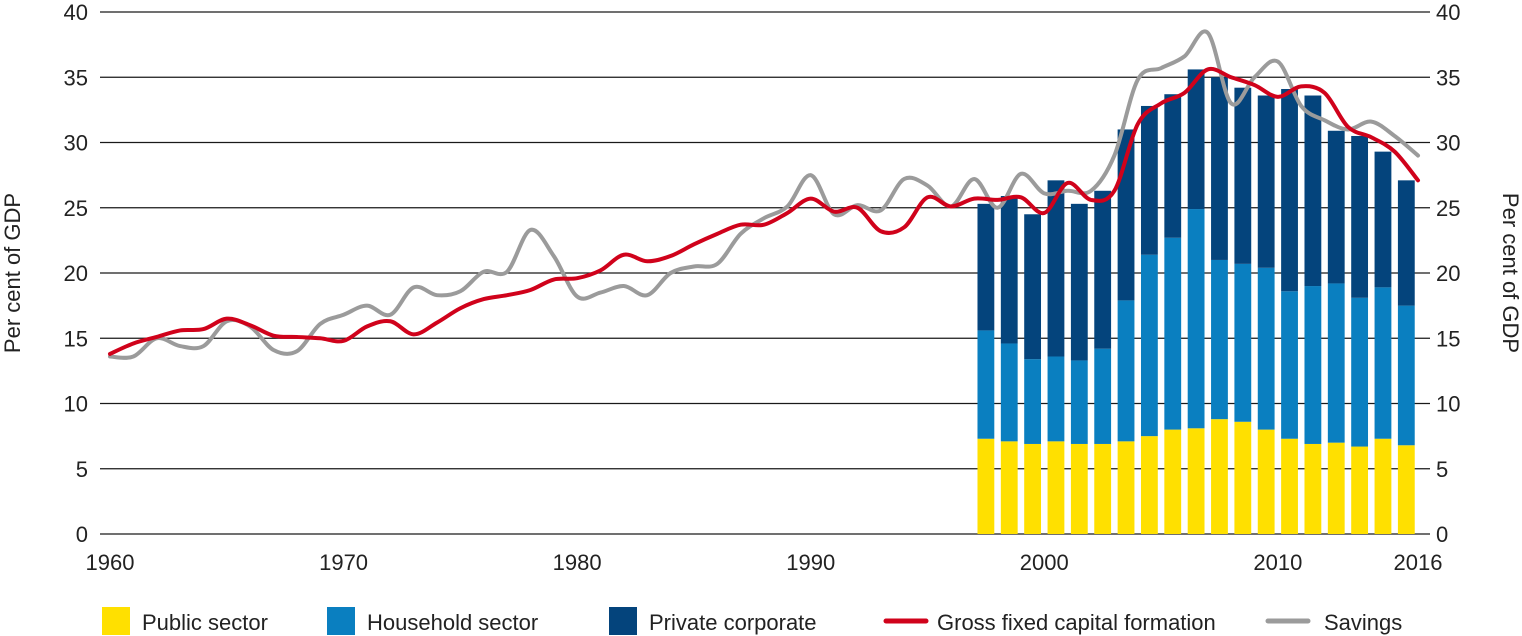  What do you see at coordinates (577, 562) in the screenshot?
I see `x-tick-label: 1980` at bounding box center [577, 562].